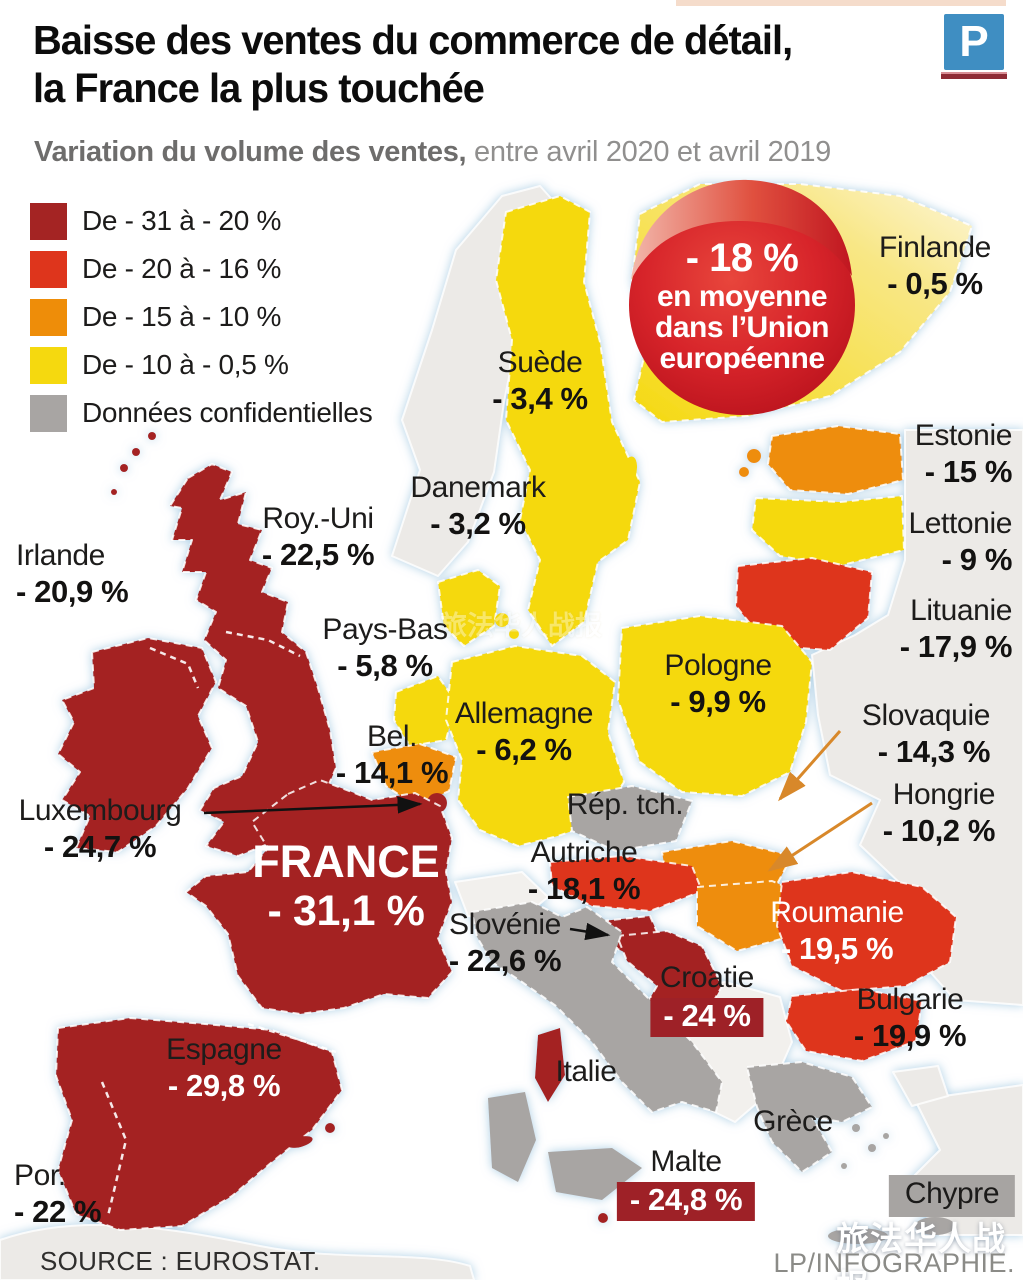 This screenshot has width=1023, height=1280. Describe the element at coordinates (584, 888) in the screenshot. I see `country-value-autriche: - 18,1 %` at that location.